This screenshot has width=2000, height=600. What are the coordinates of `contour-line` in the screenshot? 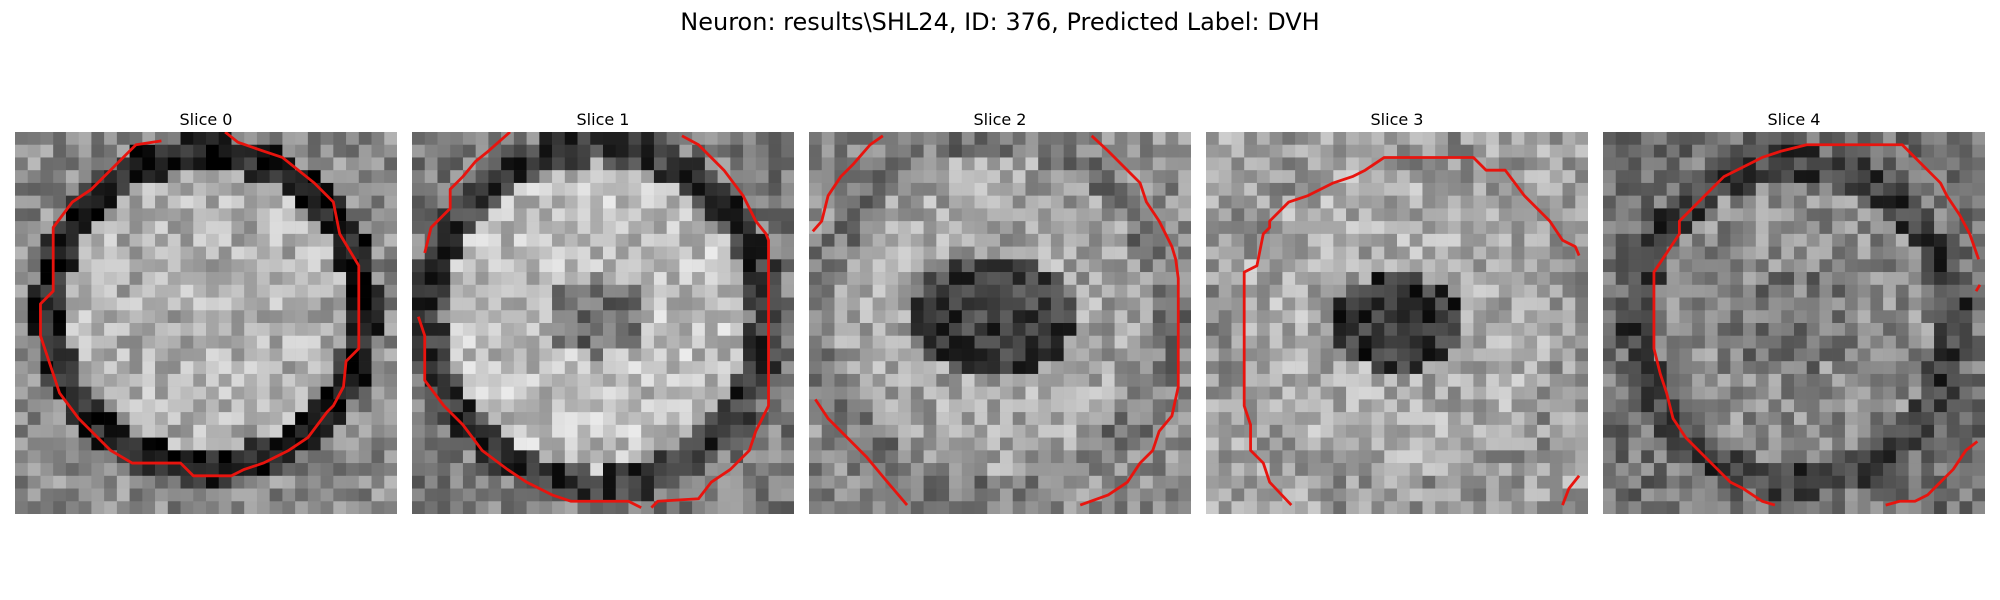 It's located at (529, 412).